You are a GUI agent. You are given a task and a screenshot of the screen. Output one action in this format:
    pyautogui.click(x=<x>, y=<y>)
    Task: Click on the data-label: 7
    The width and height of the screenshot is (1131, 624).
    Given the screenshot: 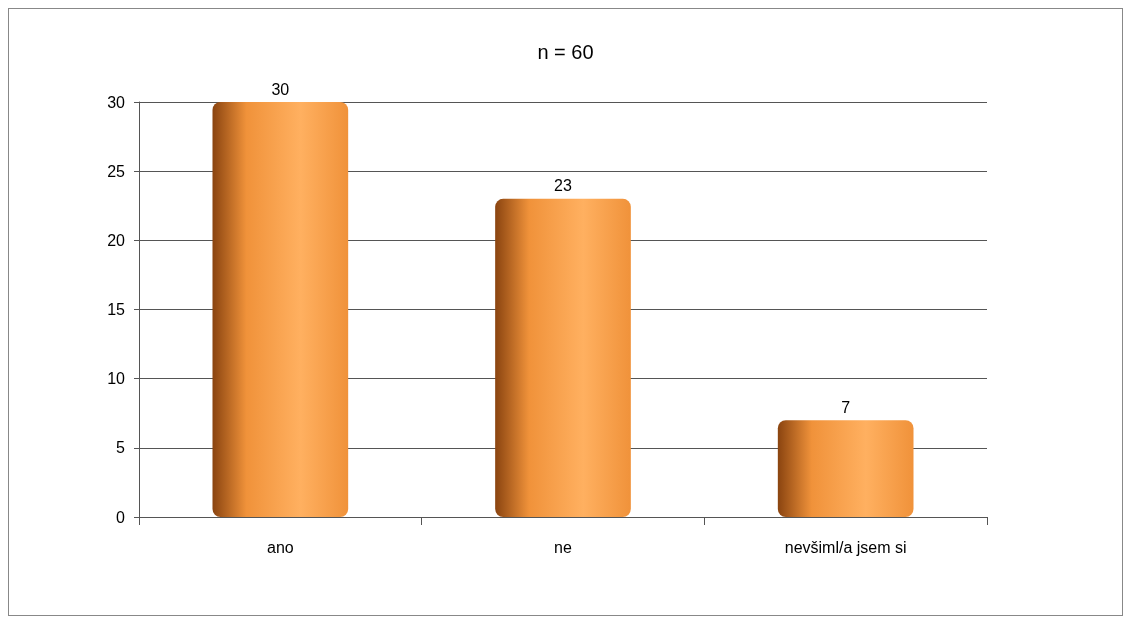 What is the action you would take?
    pyautogui.click(x=846, y=407)
    